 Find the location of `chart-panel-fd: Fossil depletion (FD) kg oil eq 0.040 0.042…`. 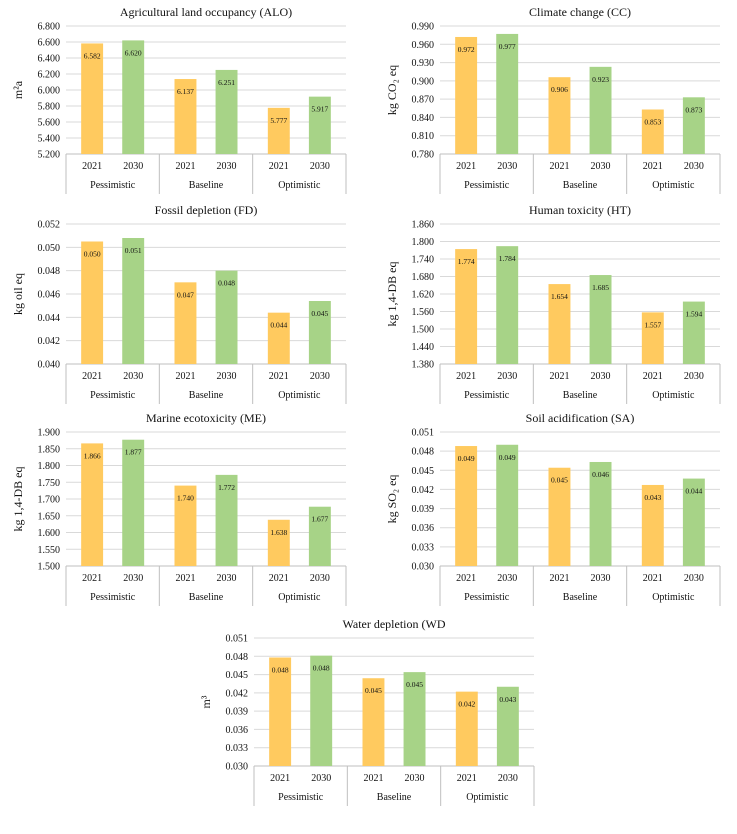

chart-panel-fd: Fossil depletion (FD) kg oil eq 0.040 0.042… is located at coordinates (181, 304).